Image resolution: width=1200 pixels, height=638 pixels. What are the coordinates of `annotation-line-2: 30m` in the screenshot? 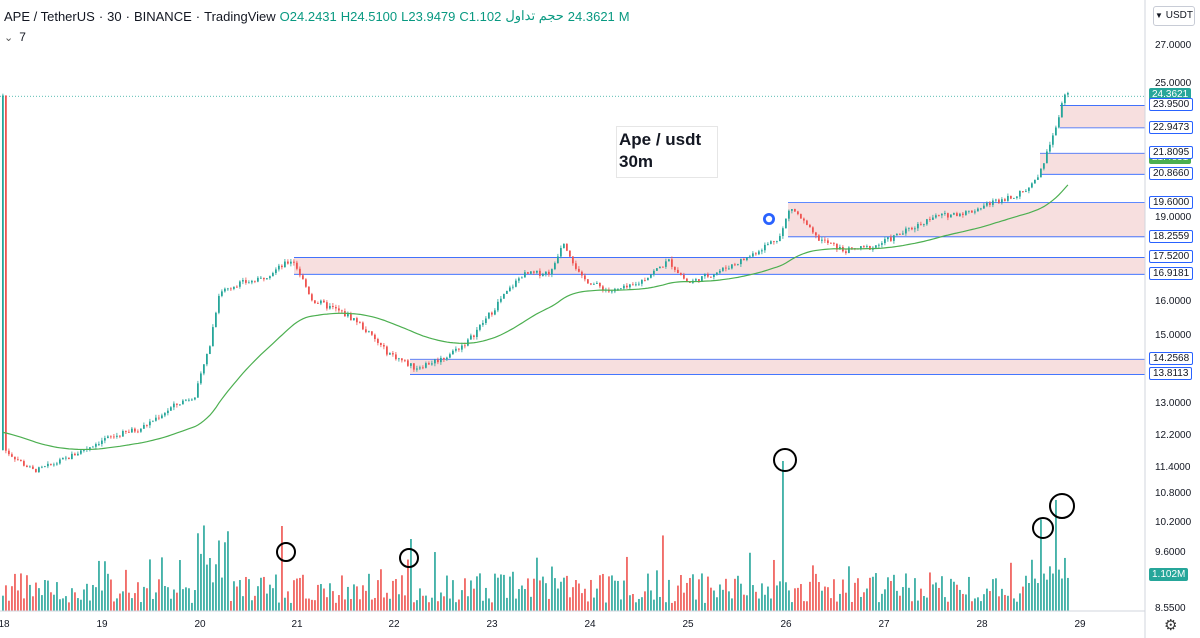 It's located at (636, 161).